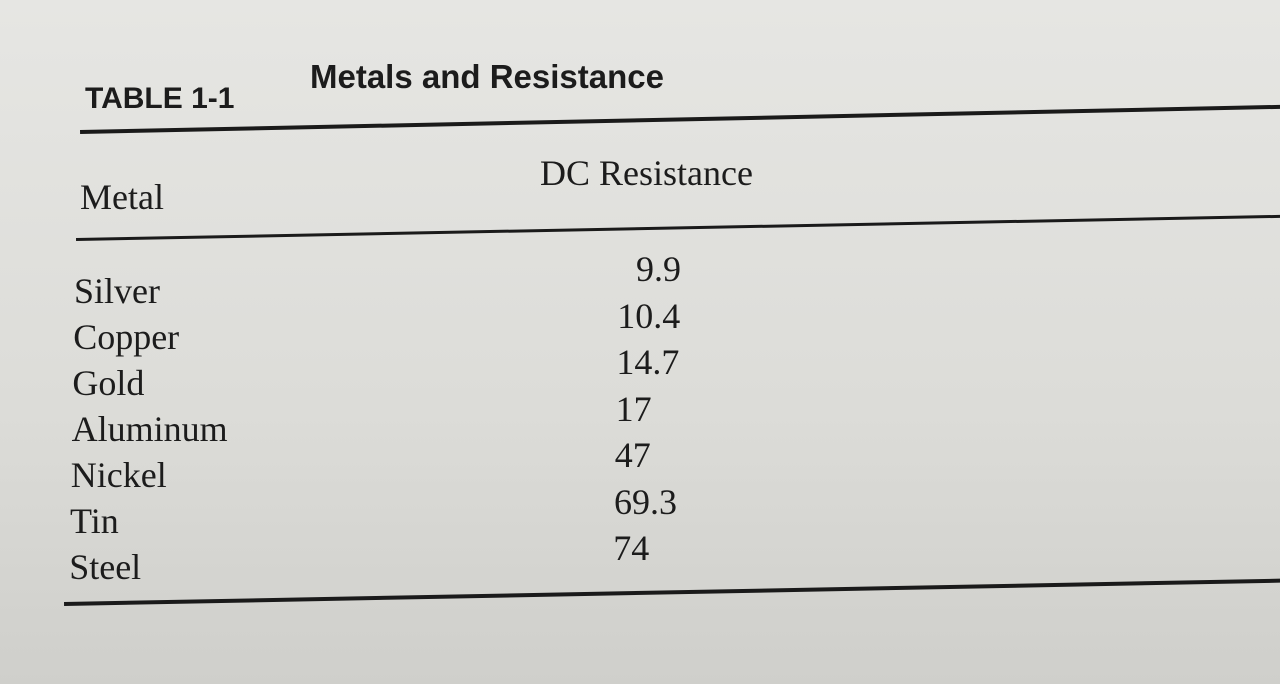 Image resolution: width=1280 pixels, height=684 pixels. What do you see at coordinates (122, 197) in the screenshot?
I see `column-header: Metal` at bounding box center [122, 197].